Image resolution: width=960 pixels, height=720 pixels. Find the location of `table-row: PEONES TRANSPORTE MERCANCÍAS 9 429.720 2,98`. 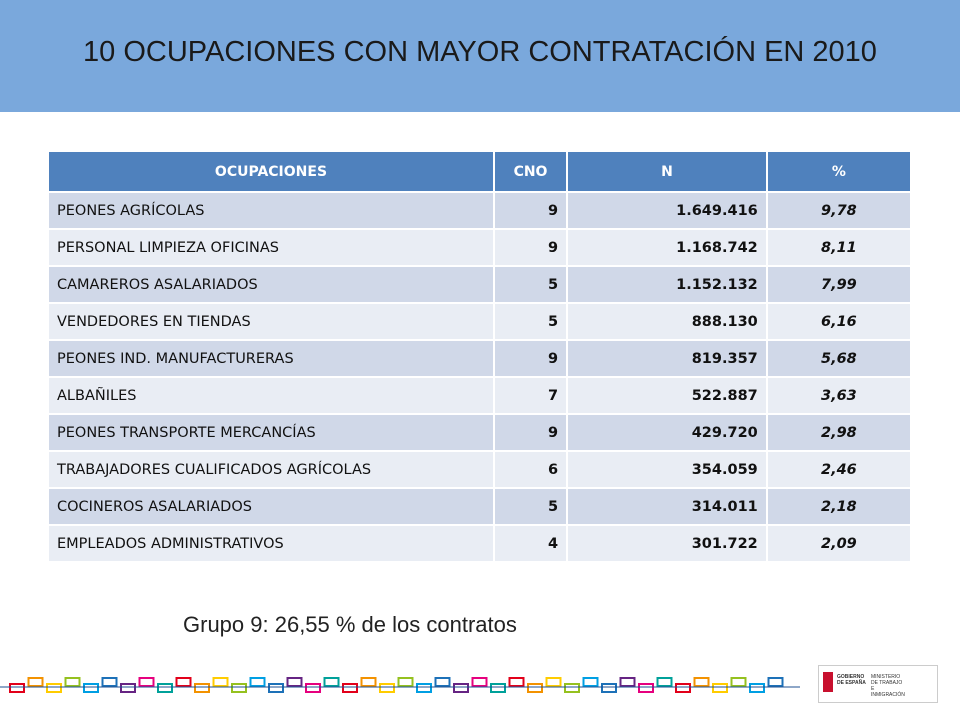

table-row: PEONES TRANSPORTE MERCANCÍAS 9 429.720 2,98 is located at coordinates (480, 432).